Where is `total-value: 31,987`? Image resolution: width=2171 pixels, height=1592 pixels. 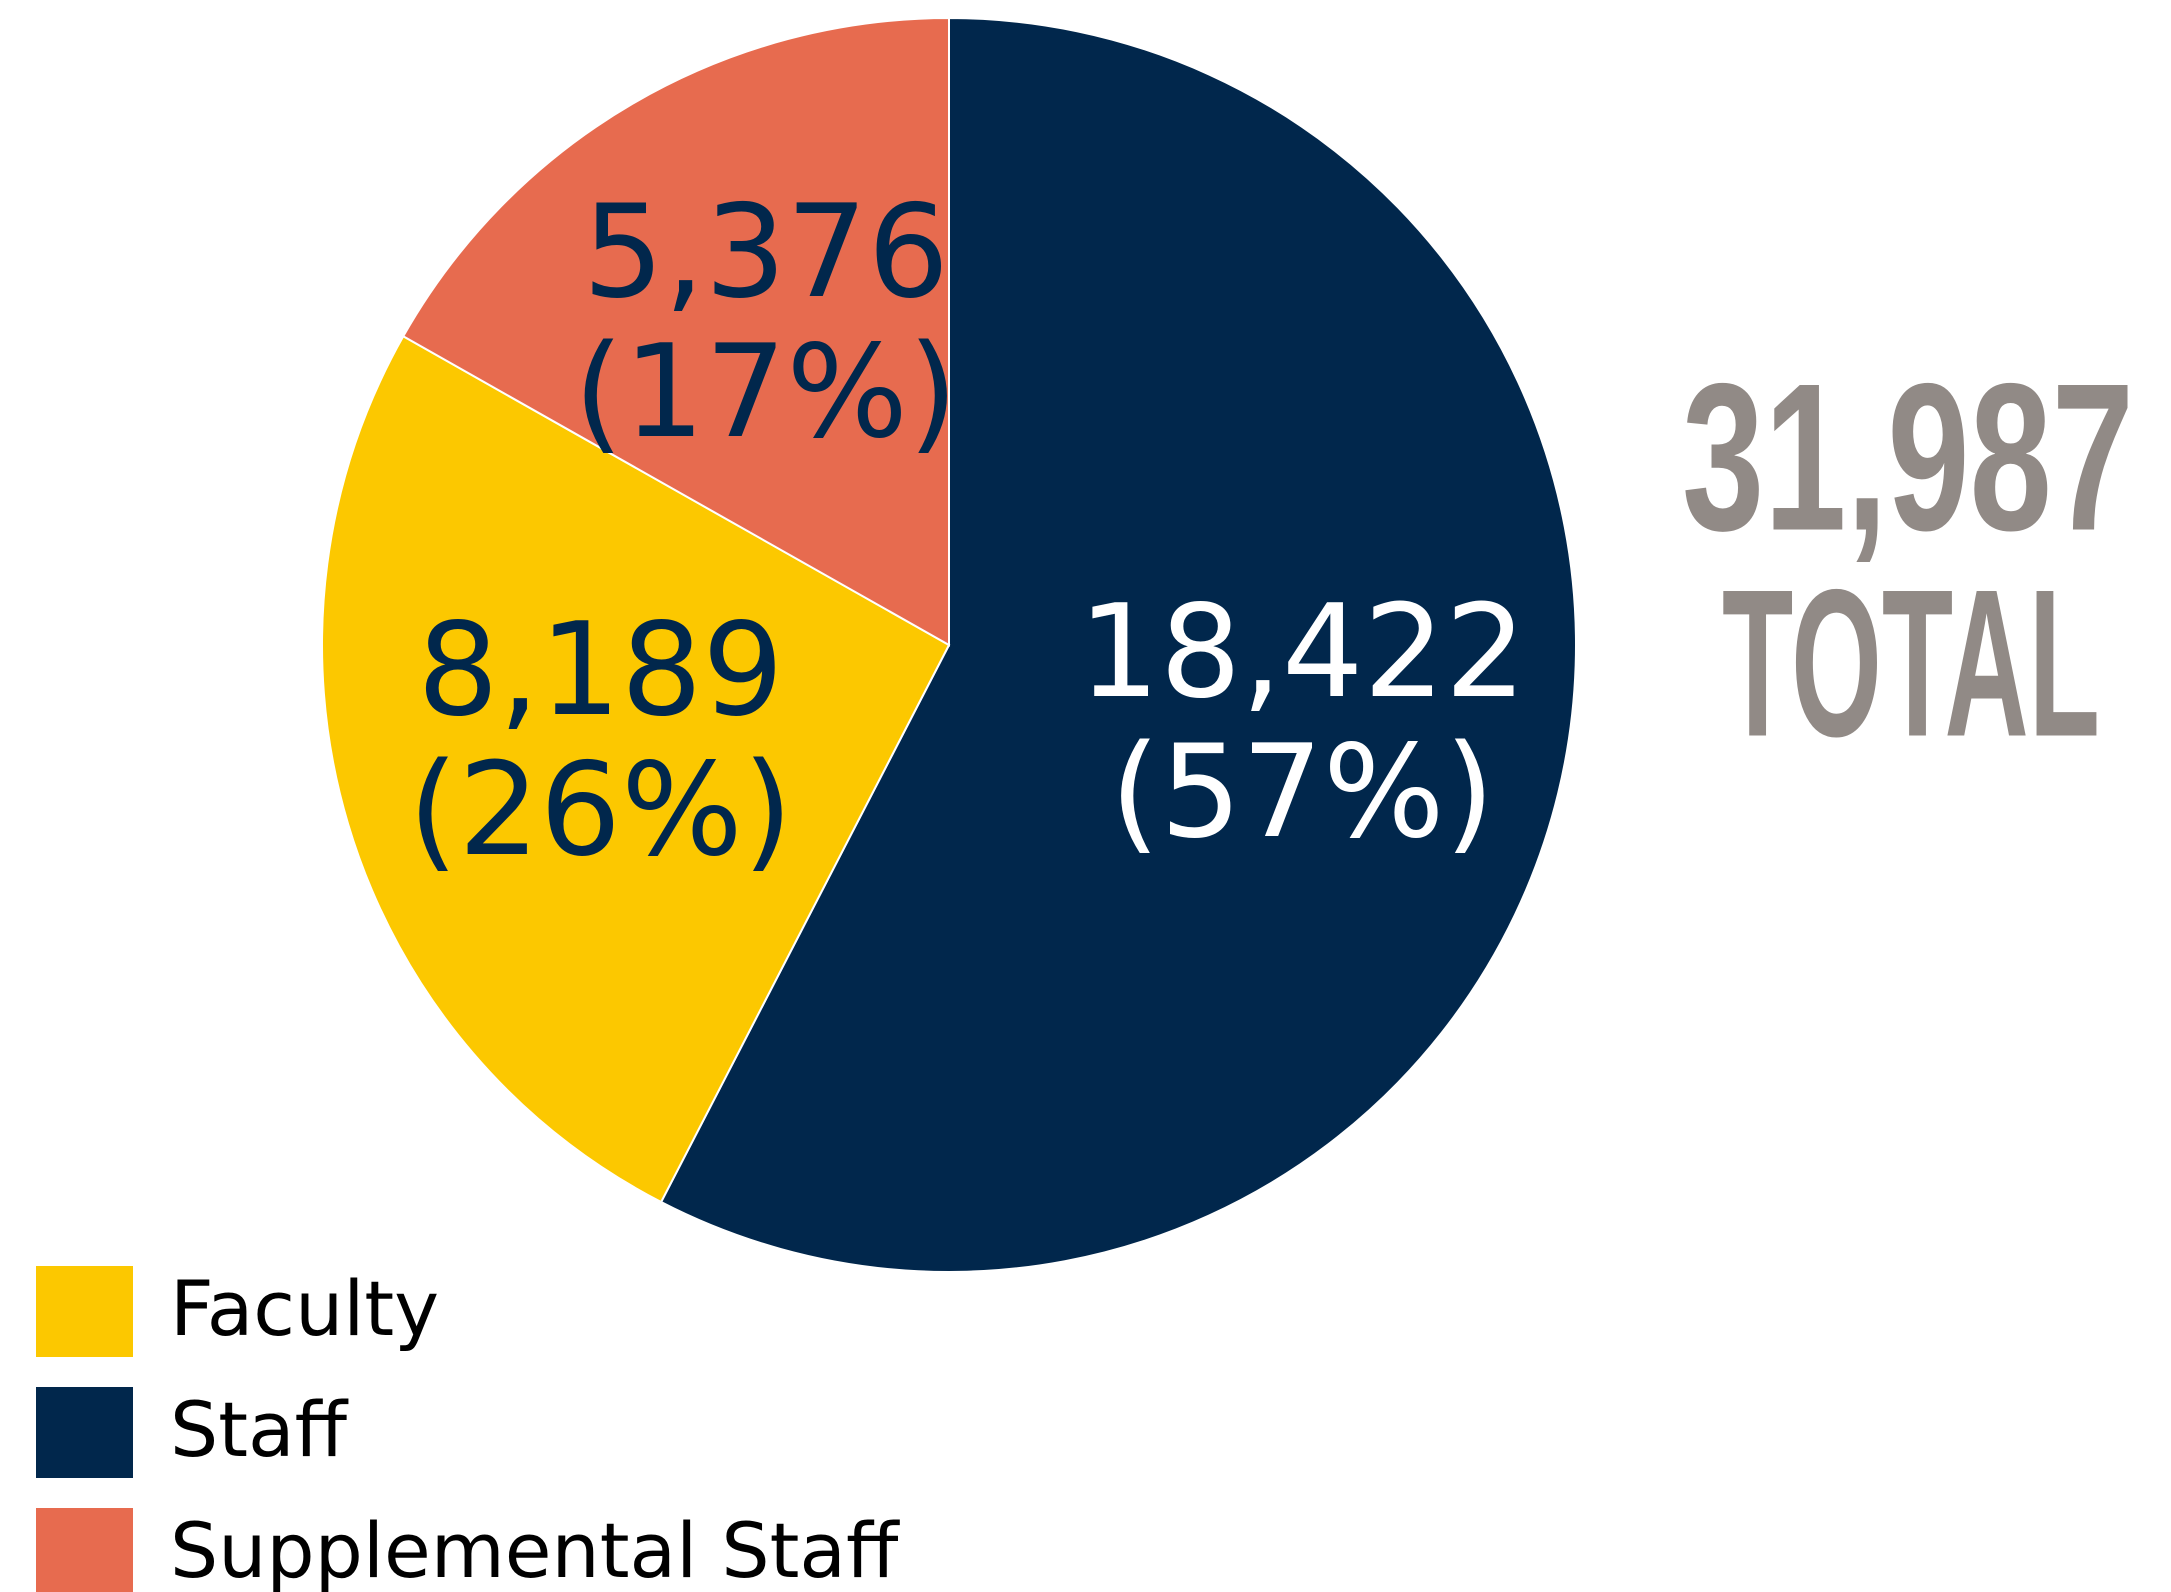 total-value: 31,987 is located at coordinates (1908, 456).